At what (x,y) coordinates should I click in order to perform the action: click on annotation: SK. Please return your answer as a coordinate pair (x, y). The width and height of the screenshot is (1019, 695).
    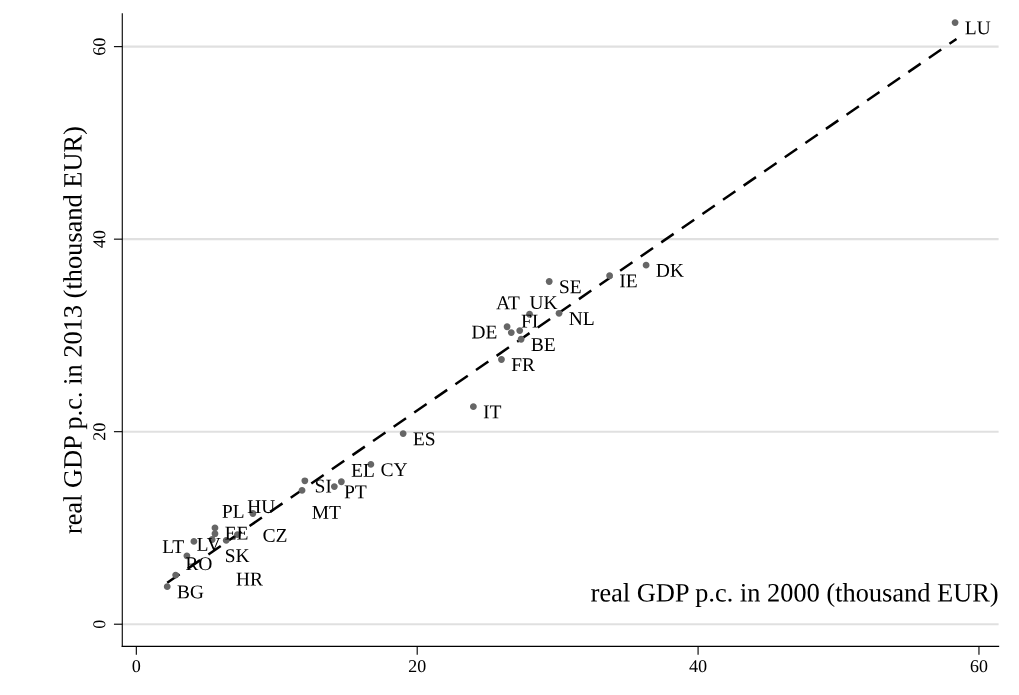
    Looking at the image, I should click on (237, 556).